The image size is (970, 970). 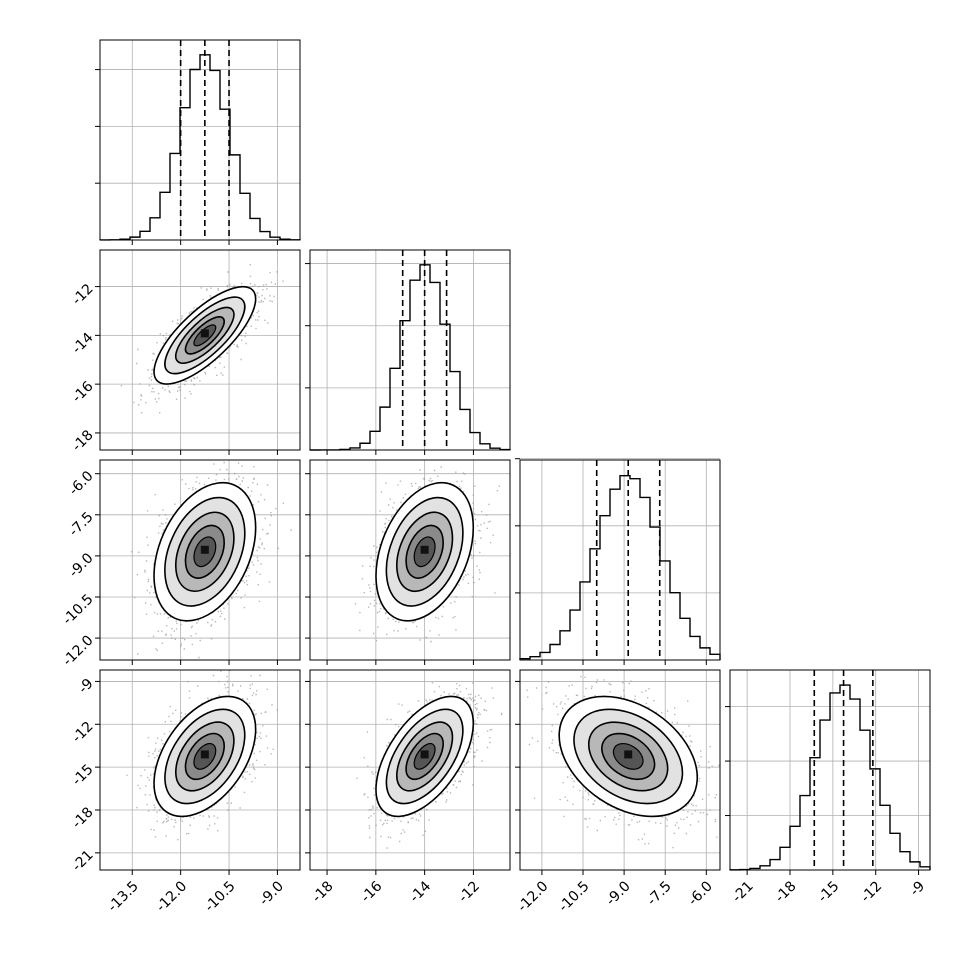 What do you see at coordinates (700, 893) in the screenshot?
I see `x-tick-label: -6.0` at bounding box center [700, 893].